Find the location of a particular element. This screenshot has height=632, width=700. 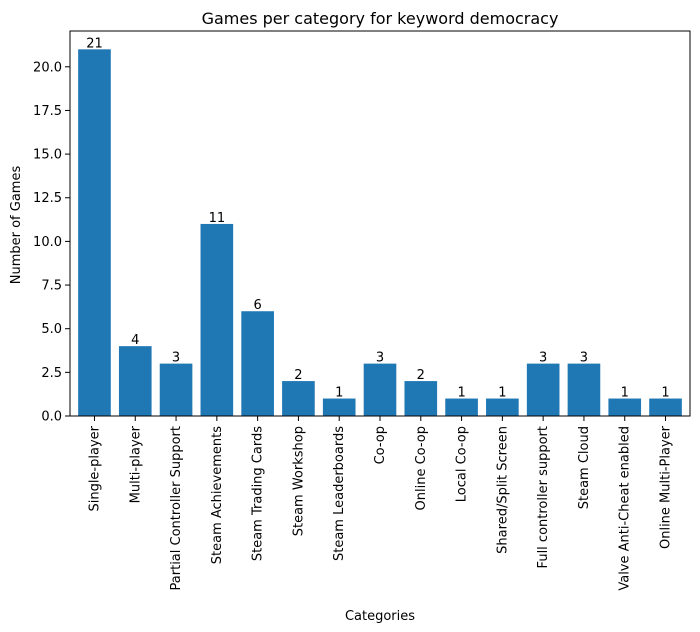

data-label-8: 3 is located at coordinates (380, 358).